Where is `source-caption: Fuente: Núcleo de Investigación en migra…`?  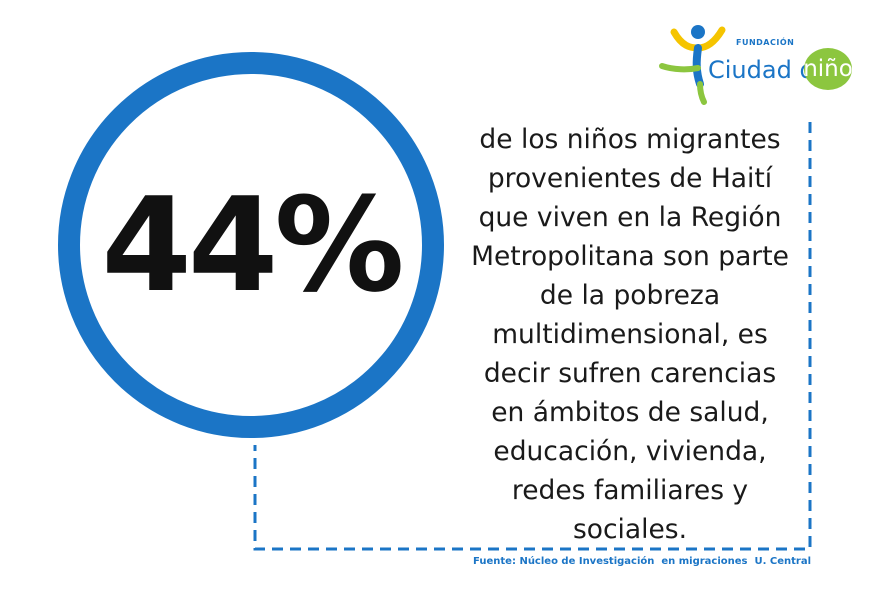 source-caption: Fuente: Núcleo de Investigación en migra… is located at coordinates (642, 561).